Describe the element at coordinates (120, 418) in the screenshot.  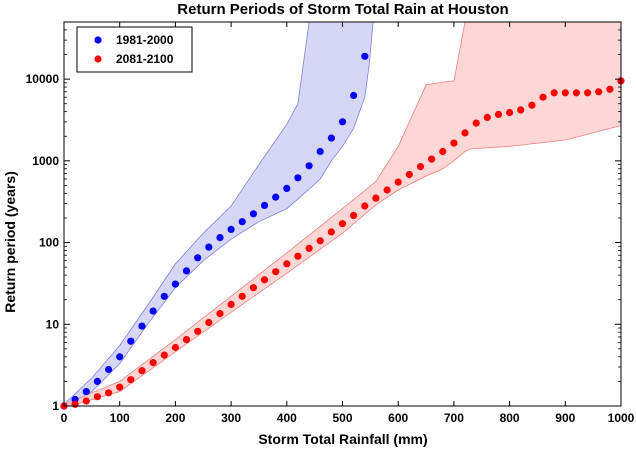
I see `x-tick-label: 100` at that location.